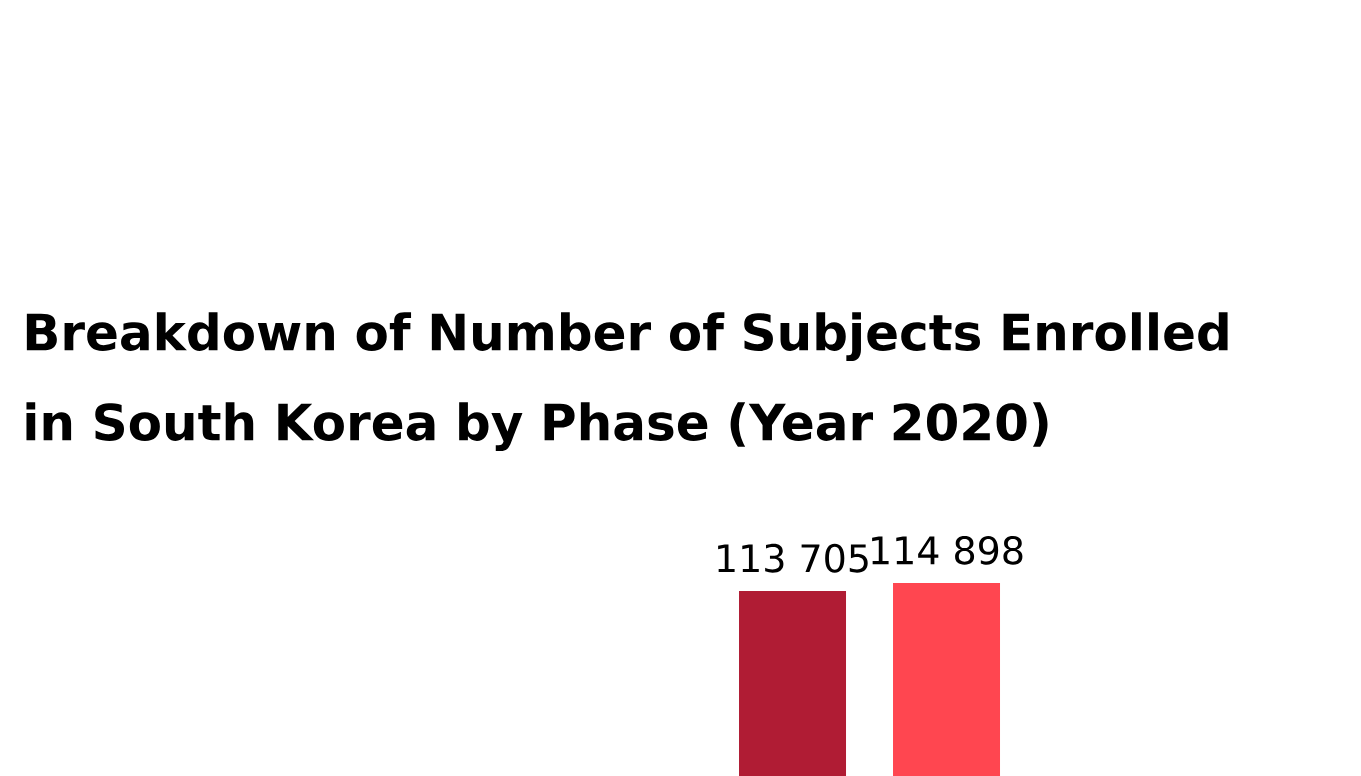 The height and width of the screenshot is (776, 1361). Describe the element at coordinates (947, 550) in the screenshot. I see `data-label: 114 898` at that location.